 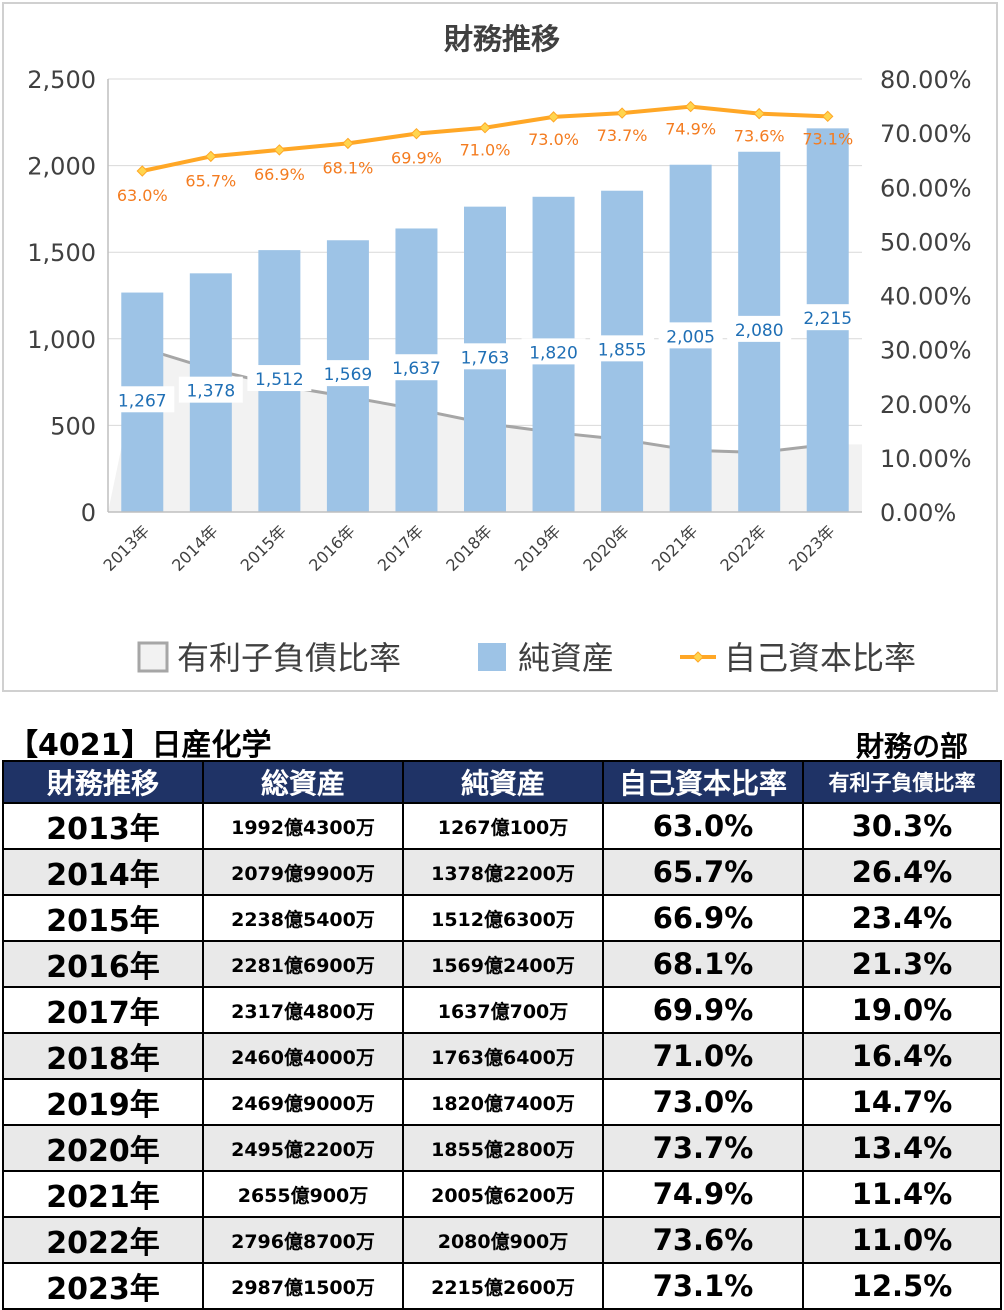 What do you see at coordinates (195, 548) in the screenshot?
I see `x-tick-label: 2014年` at bounding box center [195, 548].